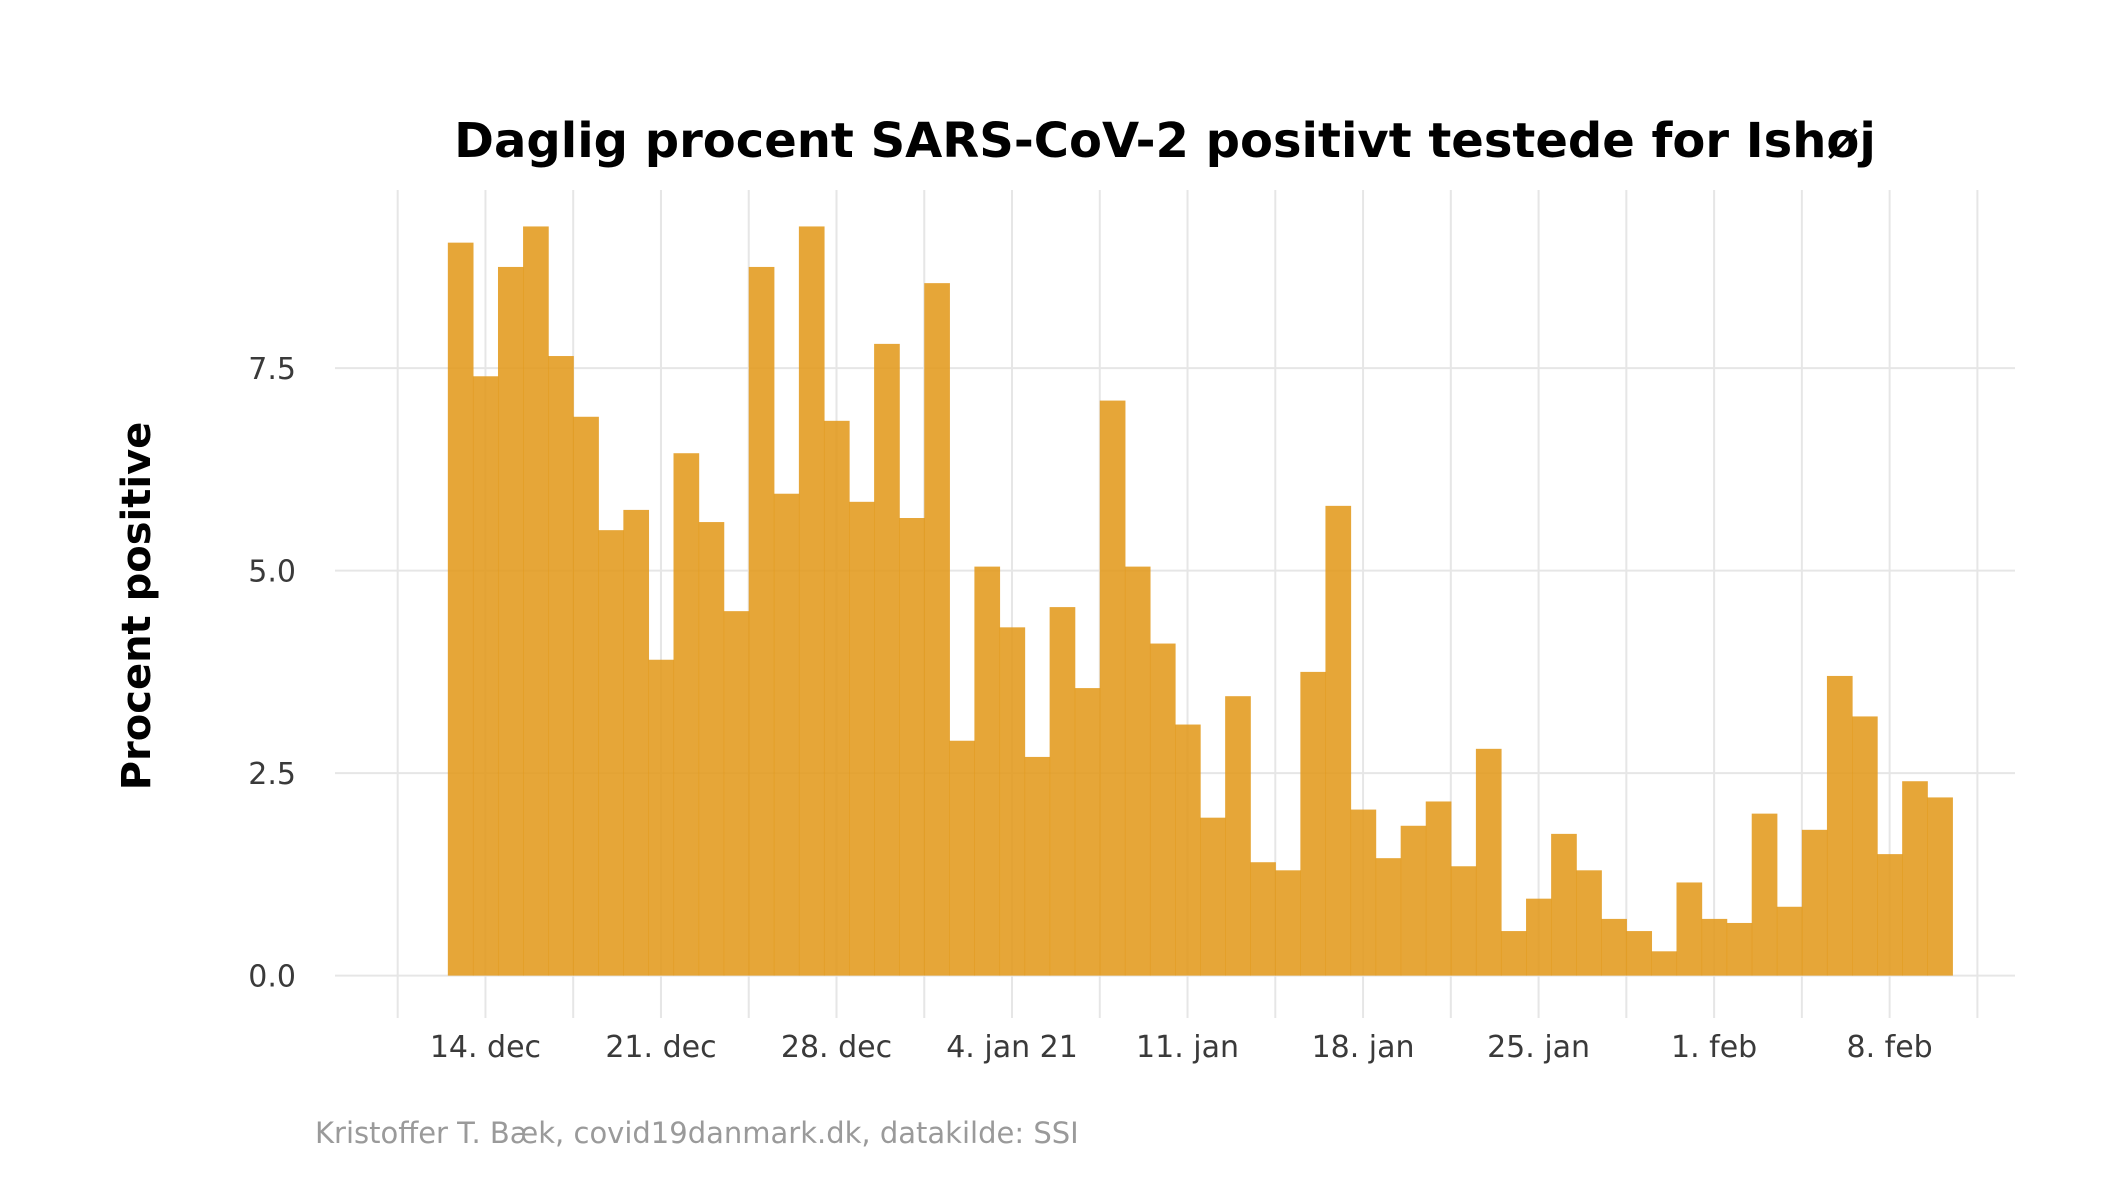 The width and height of the screenshot is (2125, 1181). Describe the element at coordinates (272, 572) in the screenshot. I see `y-tick-label: 5.0` at that location.